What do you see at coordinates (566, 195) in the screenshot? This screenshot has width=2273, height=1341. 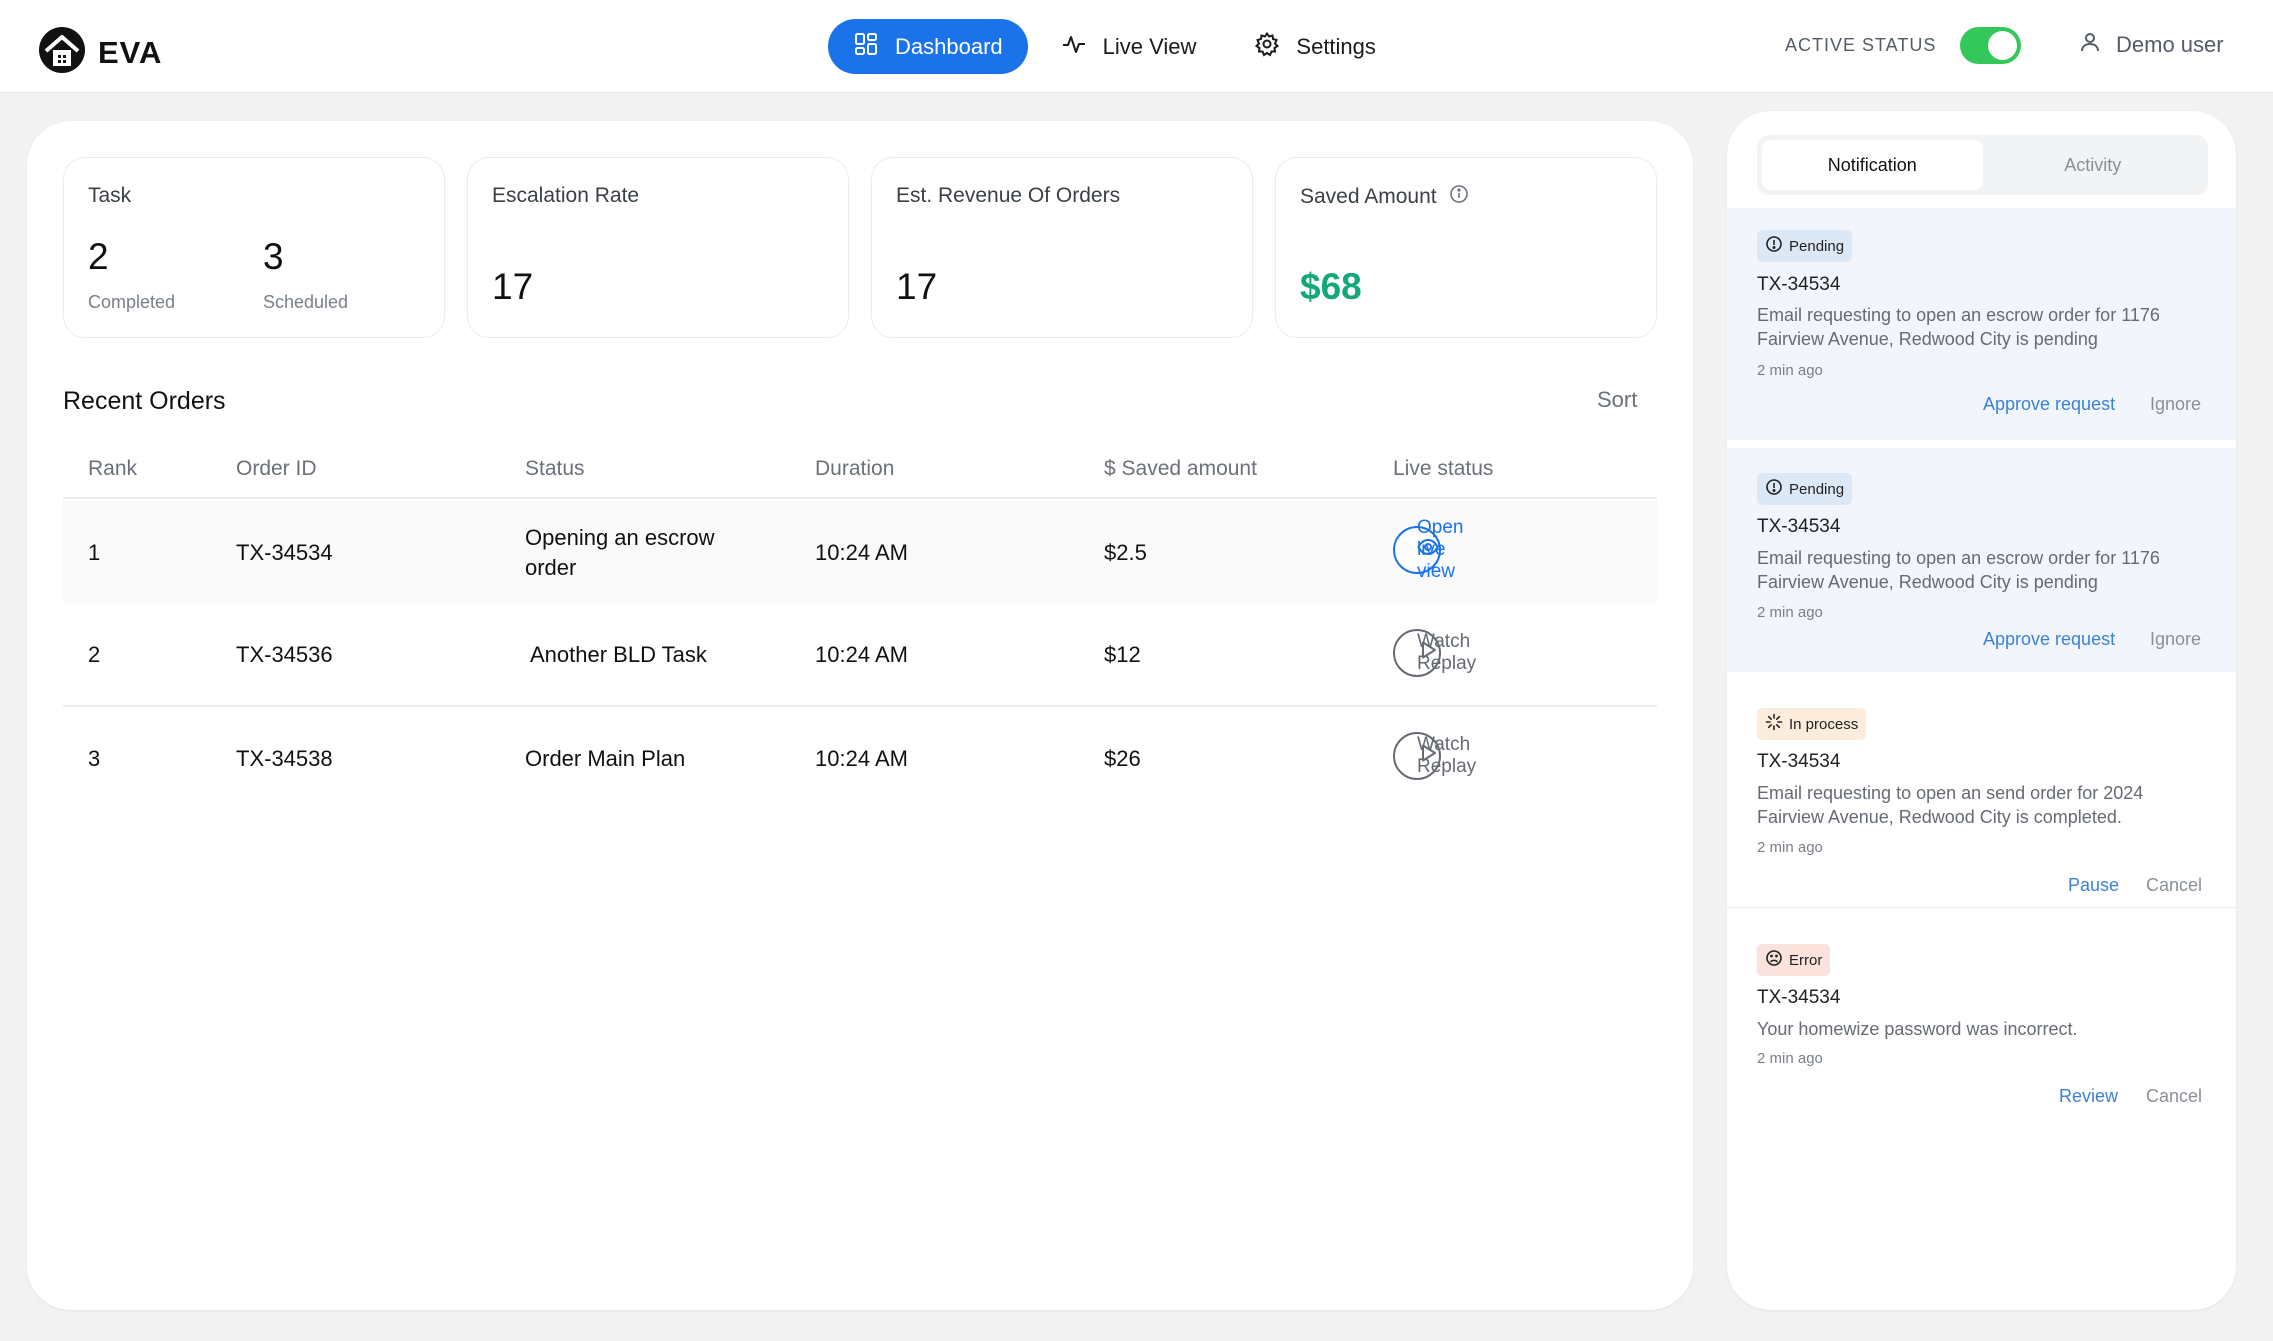 I see `escalation-rate-title: Escalation Rate` at bounding box center [566, 195].